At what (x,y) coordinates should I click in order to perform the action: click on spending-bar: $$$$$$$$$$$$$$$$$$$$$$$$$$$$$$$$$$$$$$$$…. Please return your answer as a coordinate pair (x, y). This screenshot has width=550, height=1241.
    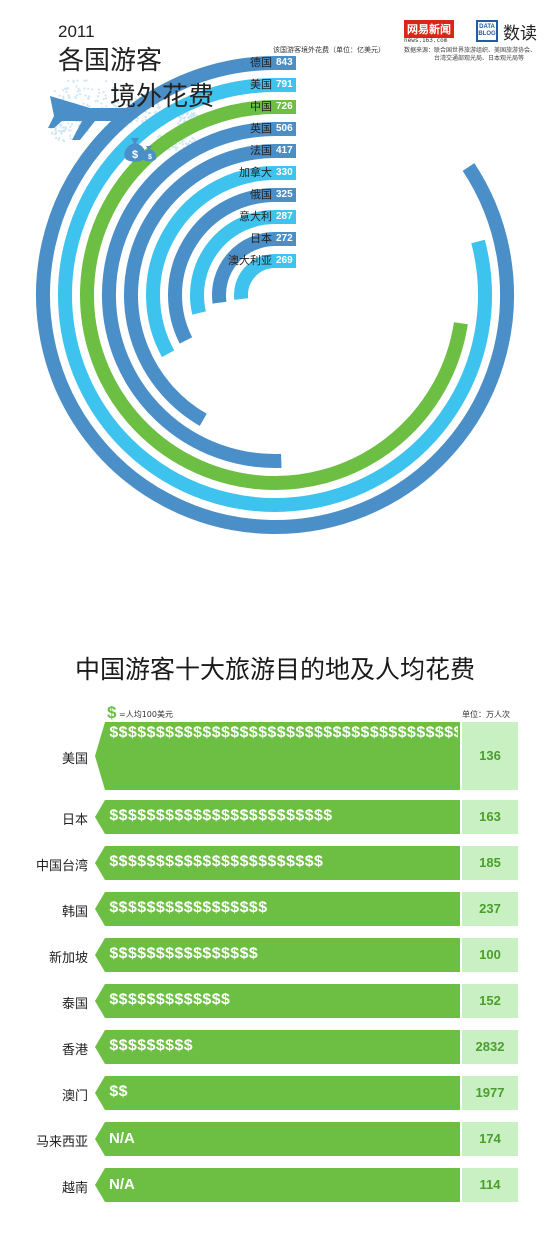
    Looking at the image, I should click on (277, 756).